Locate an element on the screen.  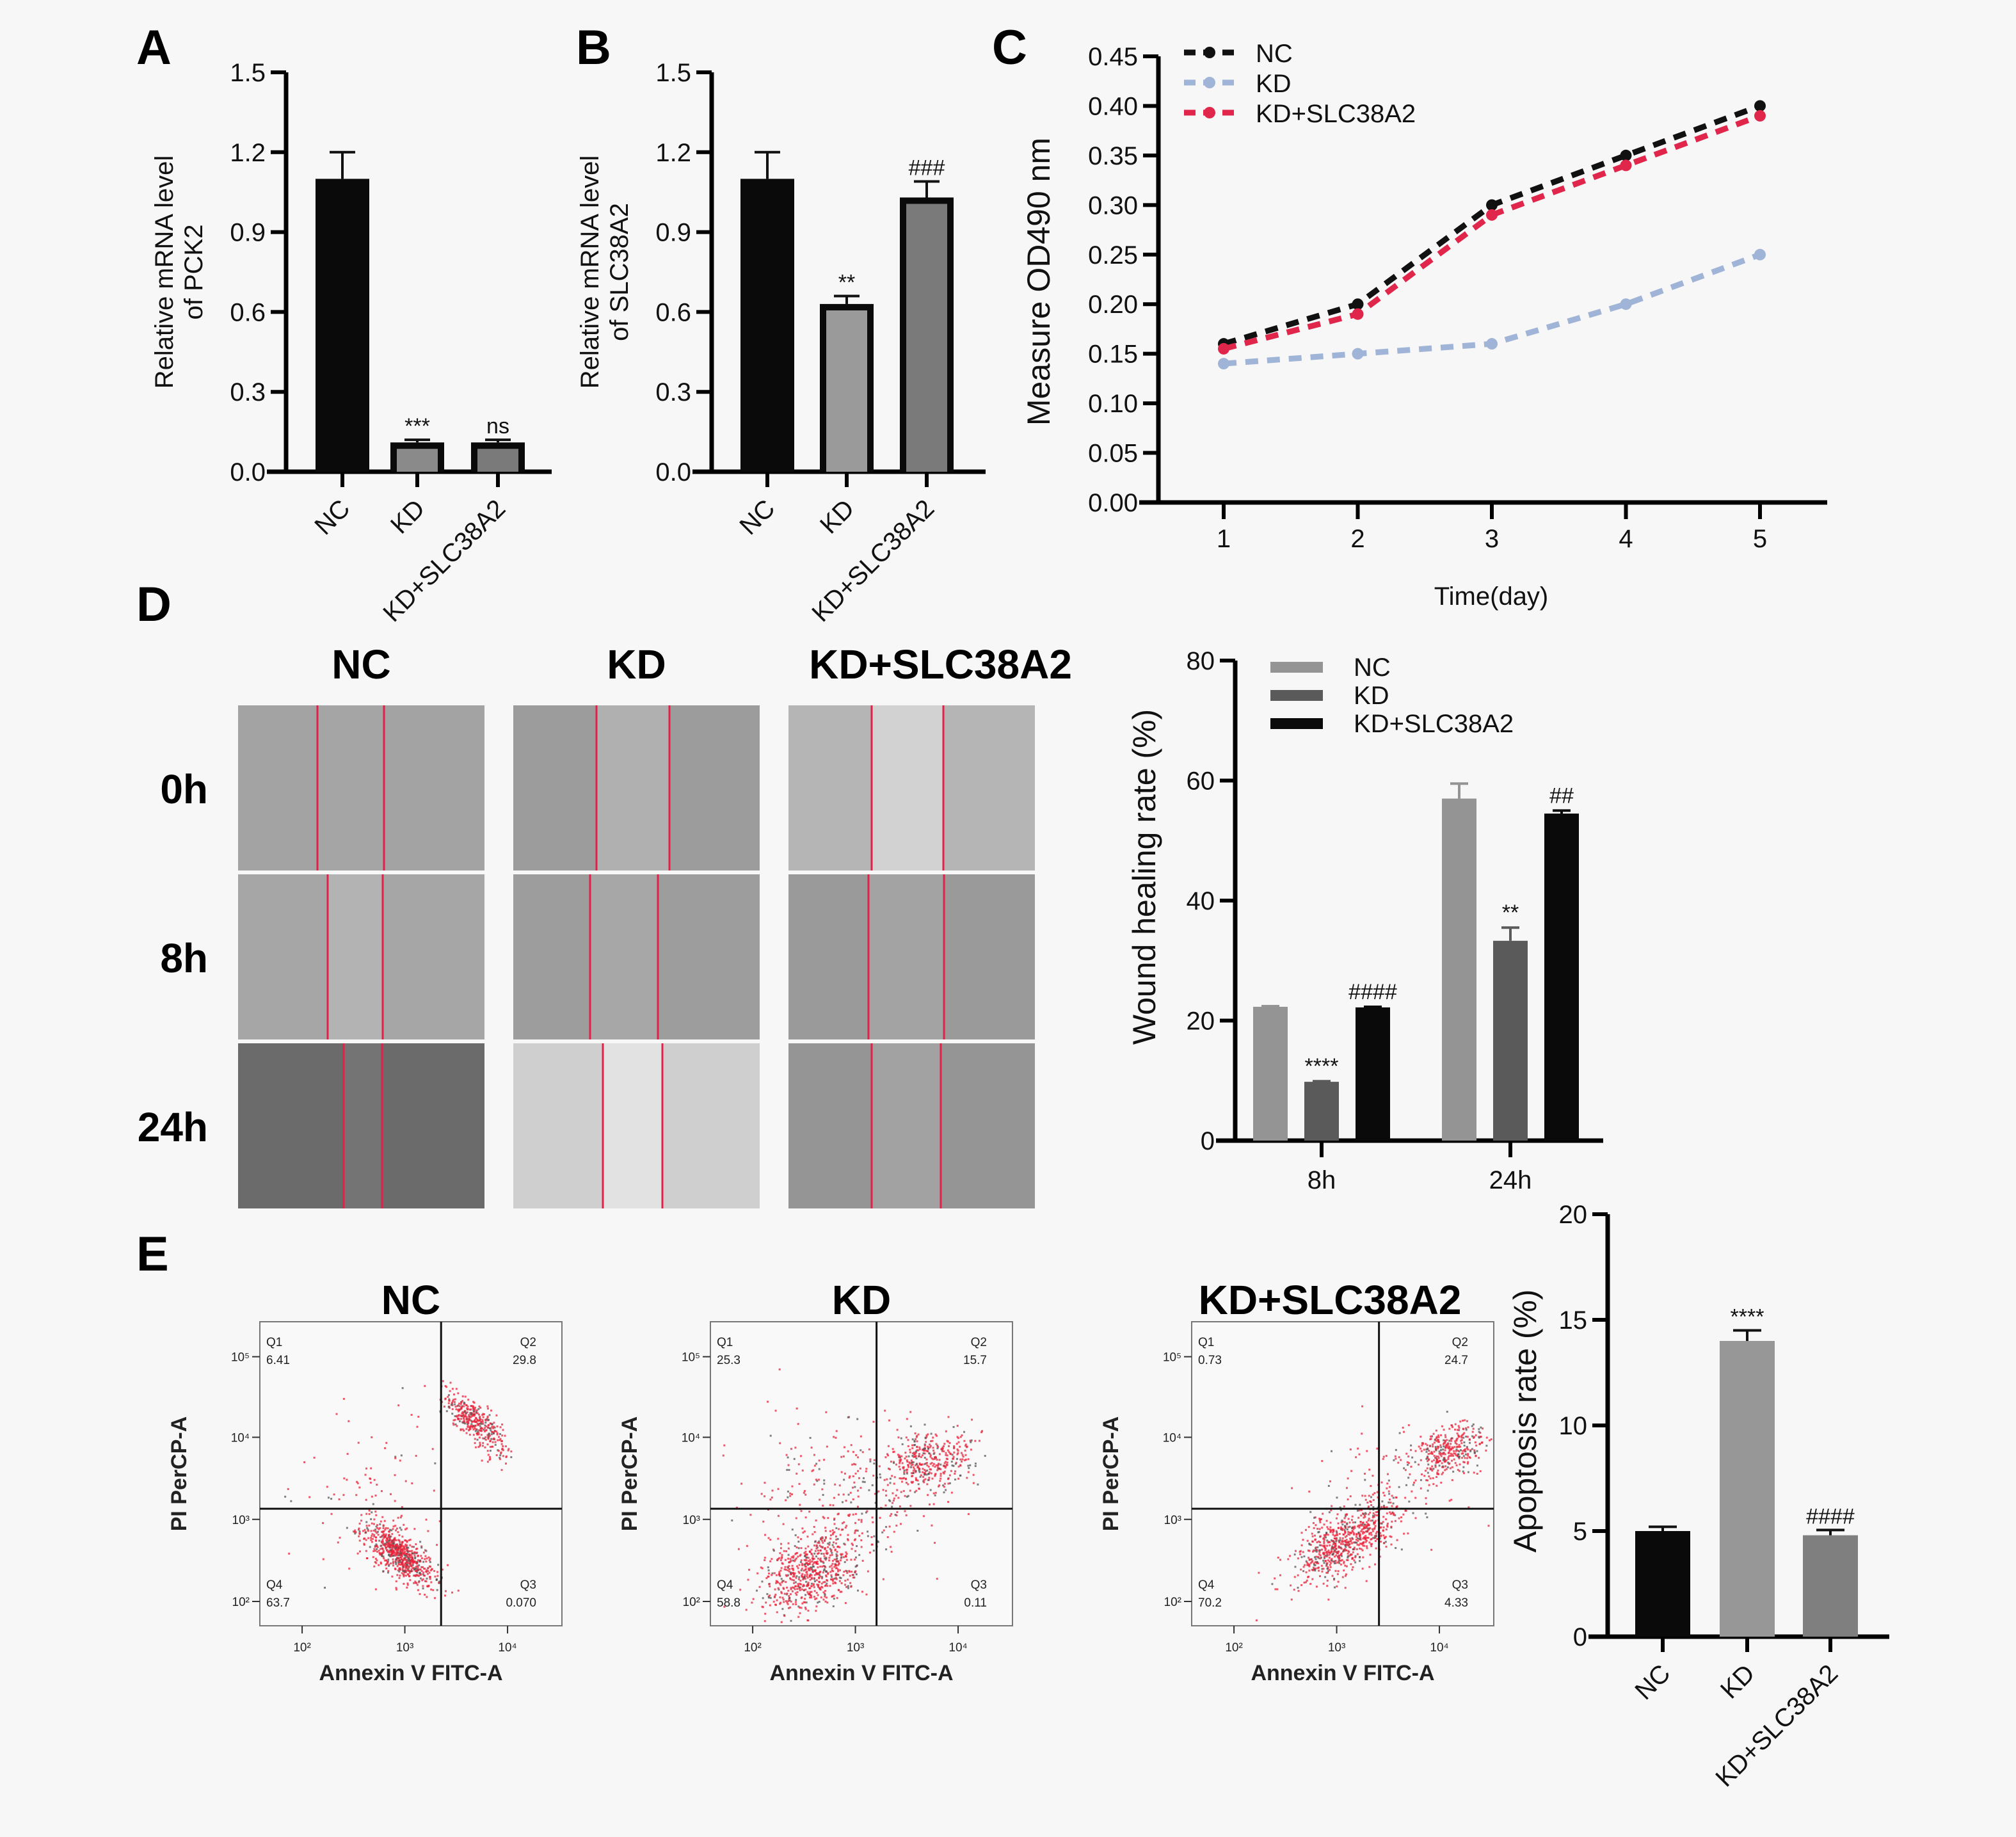
flow-y-tick-label: 10⁴ is located at coordinates (691, 1438).